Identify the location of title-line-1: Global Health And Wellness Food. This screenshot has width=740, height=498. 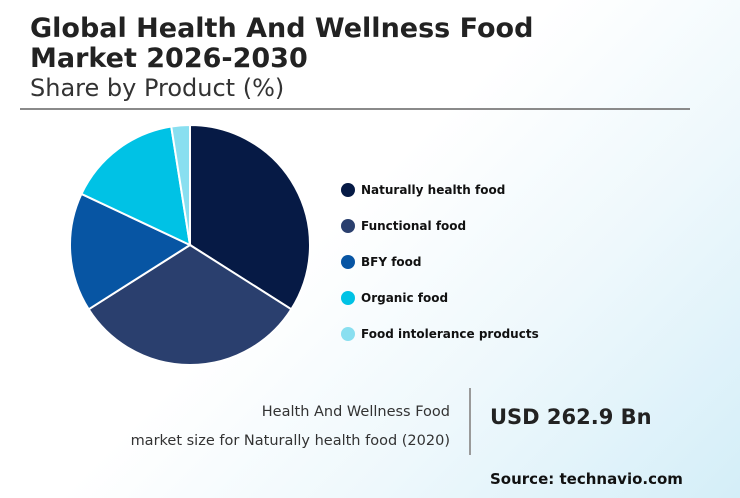
(282, 28).